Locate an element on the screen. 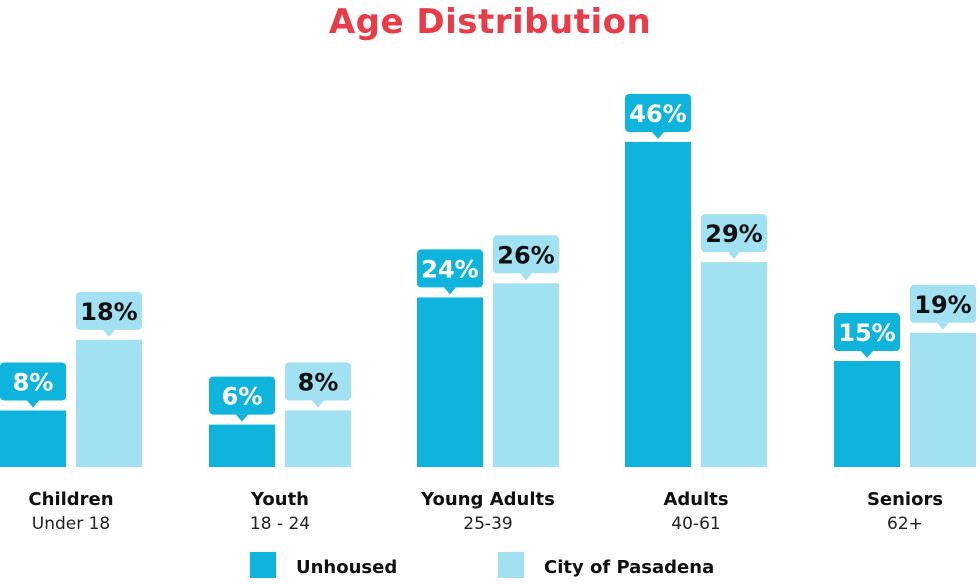  data-label: 15% is located at coordinates (867, 336).